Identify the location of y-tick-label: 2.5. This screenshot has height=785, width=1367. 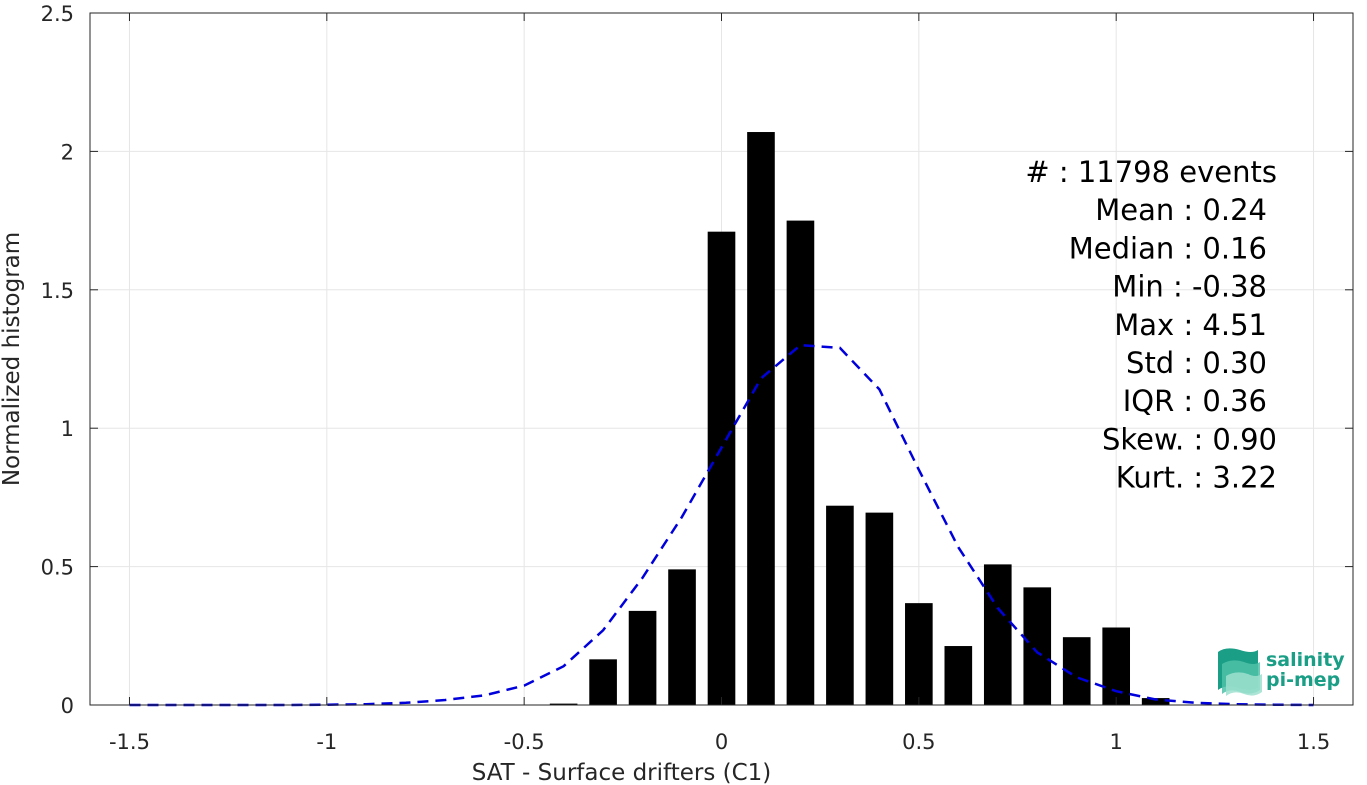
(57, 14).